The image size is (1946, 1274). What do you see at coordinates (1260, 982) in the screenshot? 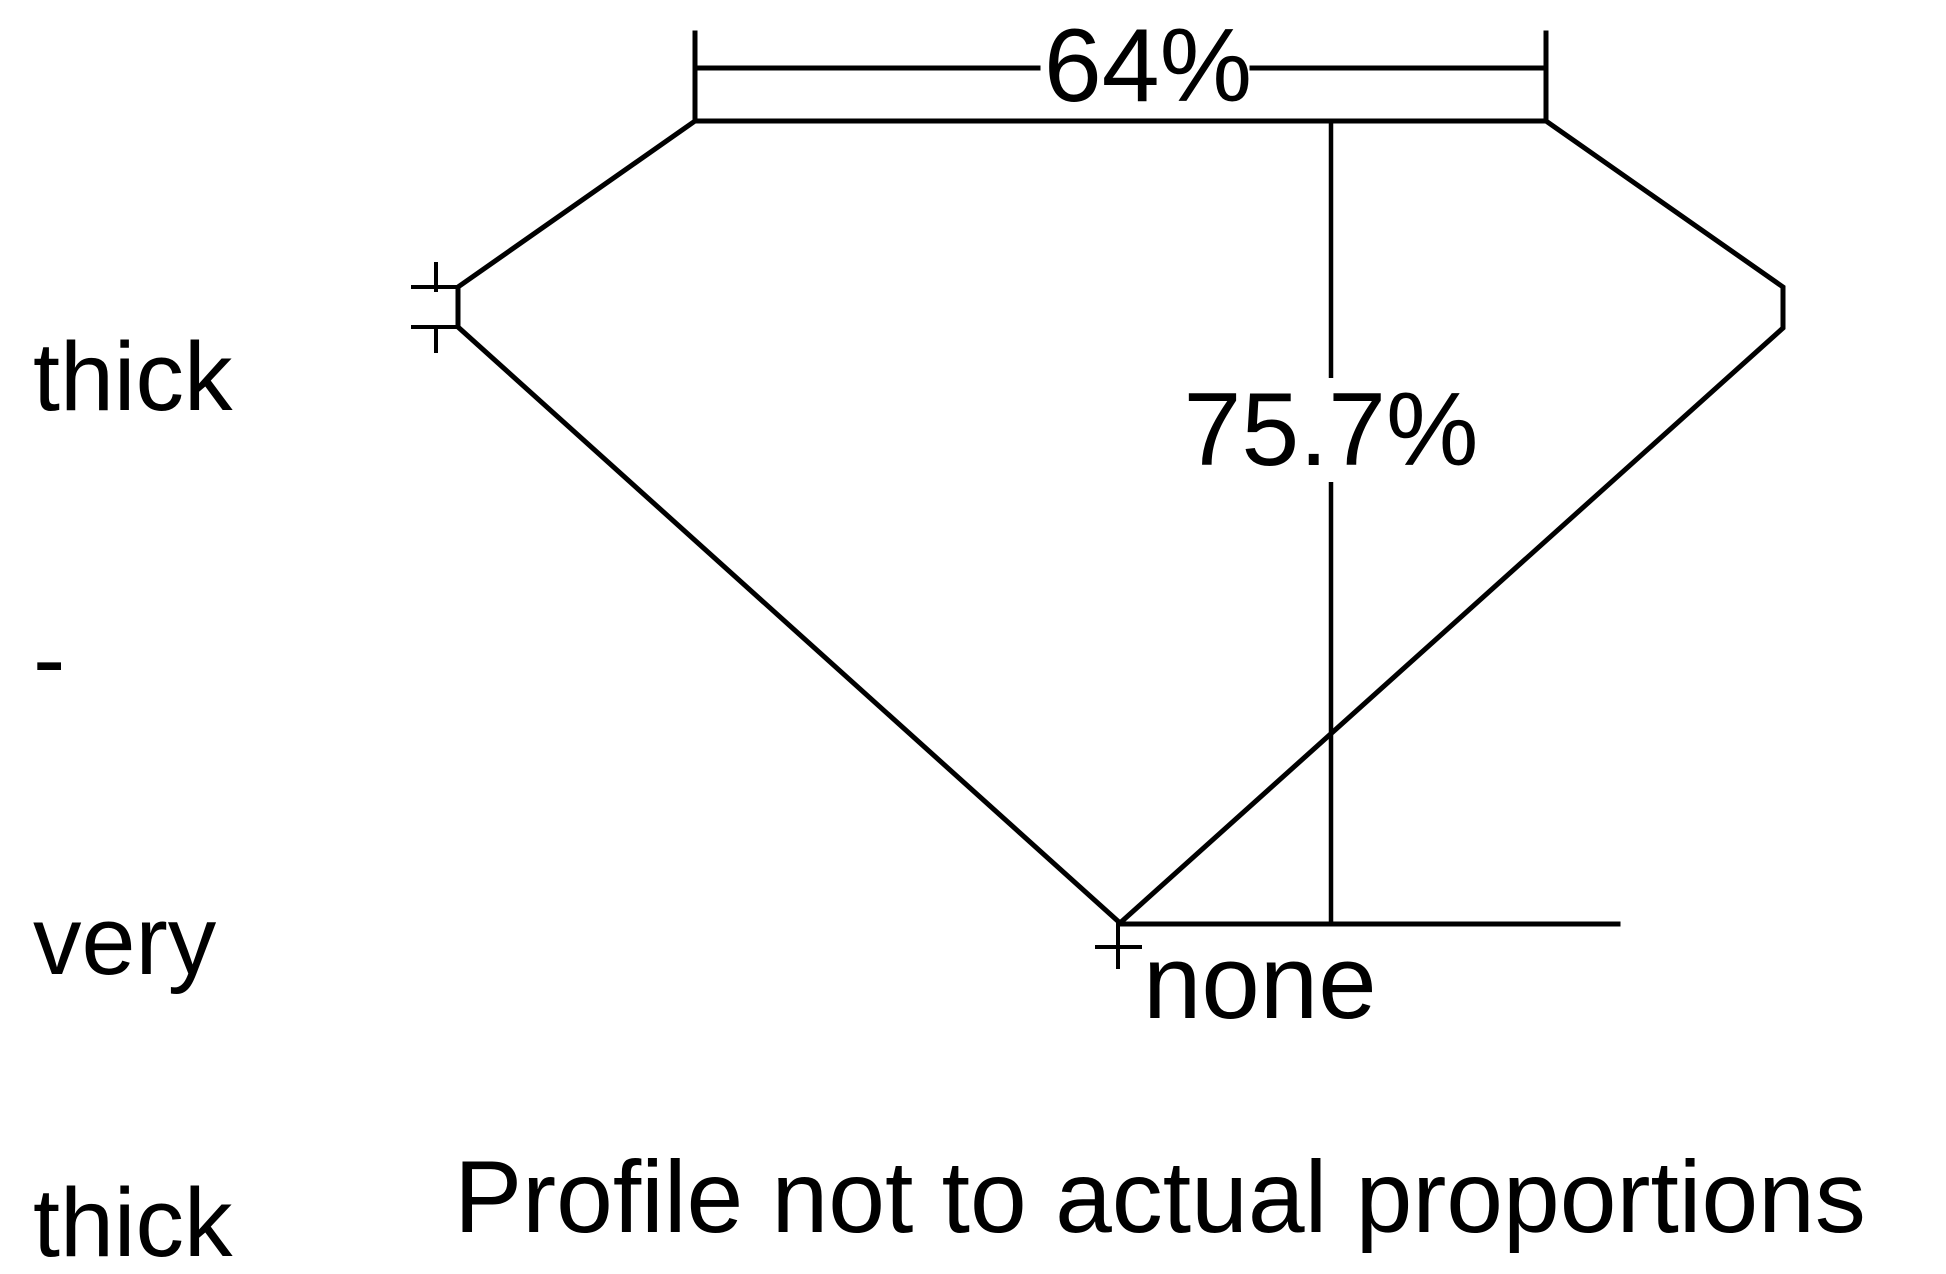
I see `culet-size-label: none` at bounding box center [1260, 982].